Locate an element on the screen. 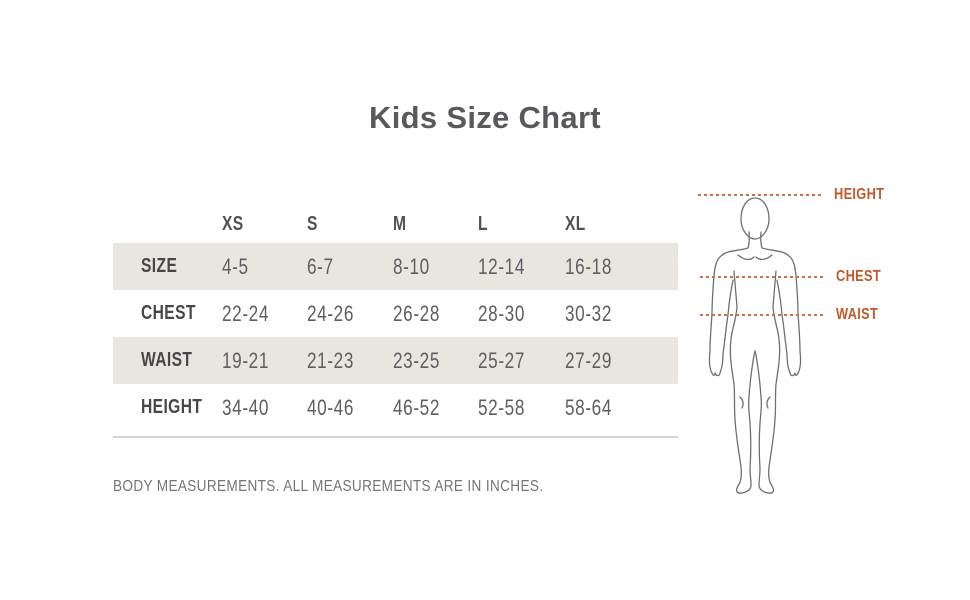 The image size is (970, 600). row-label: SIZE is located at coordinates (159, 266).